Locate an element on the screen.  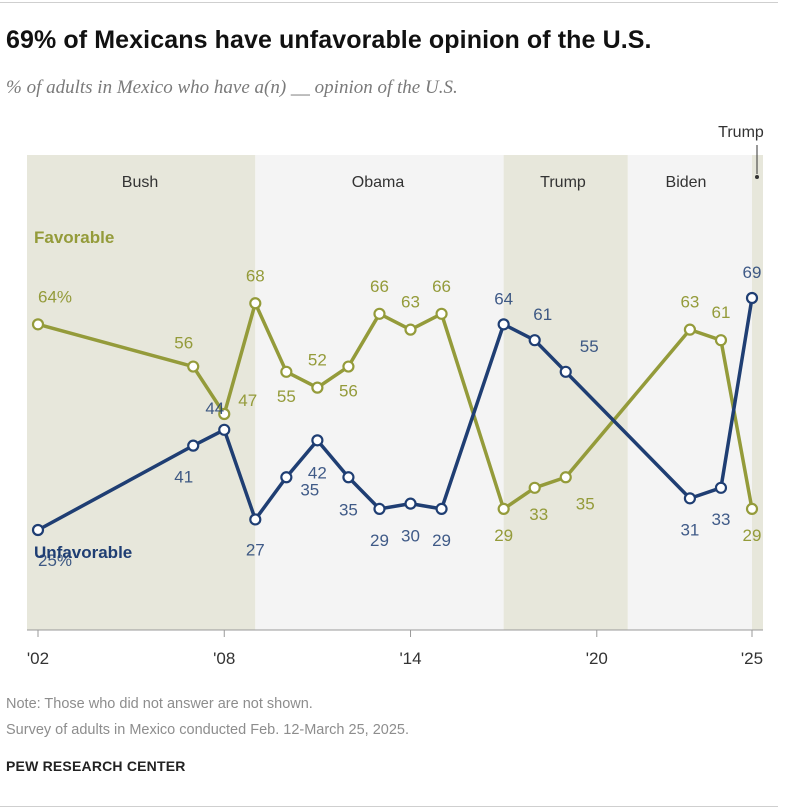
data-label-favorable: 68 is located at coordinates (255, 275).